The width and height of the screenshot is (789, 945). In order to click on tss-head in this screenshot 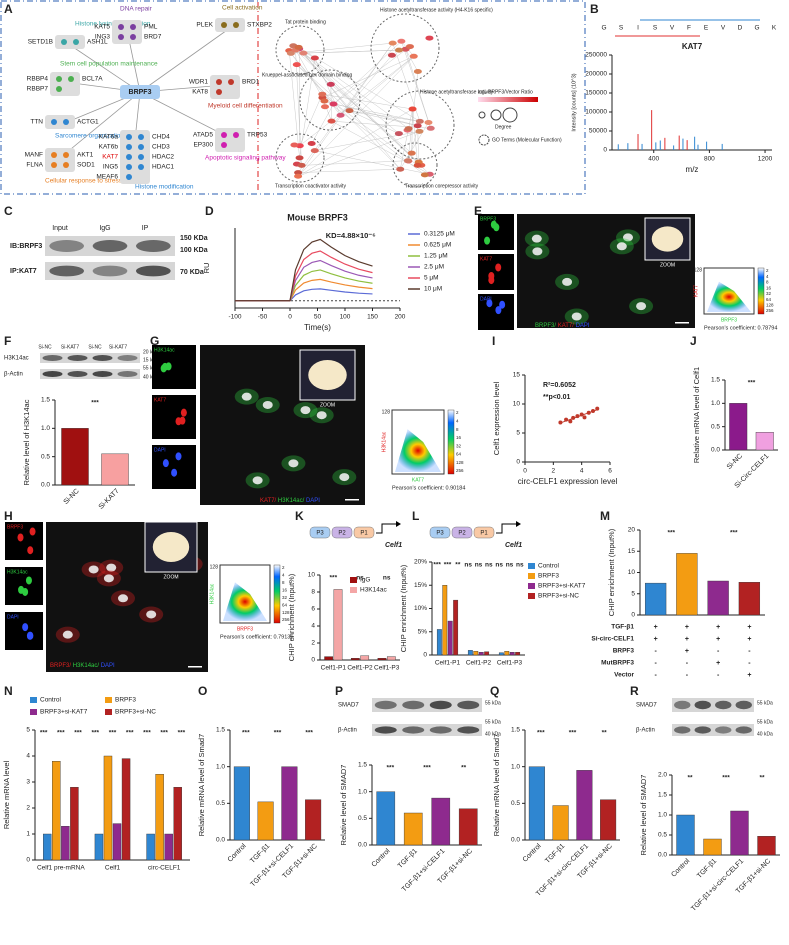, I will do `click(518, 524)`.